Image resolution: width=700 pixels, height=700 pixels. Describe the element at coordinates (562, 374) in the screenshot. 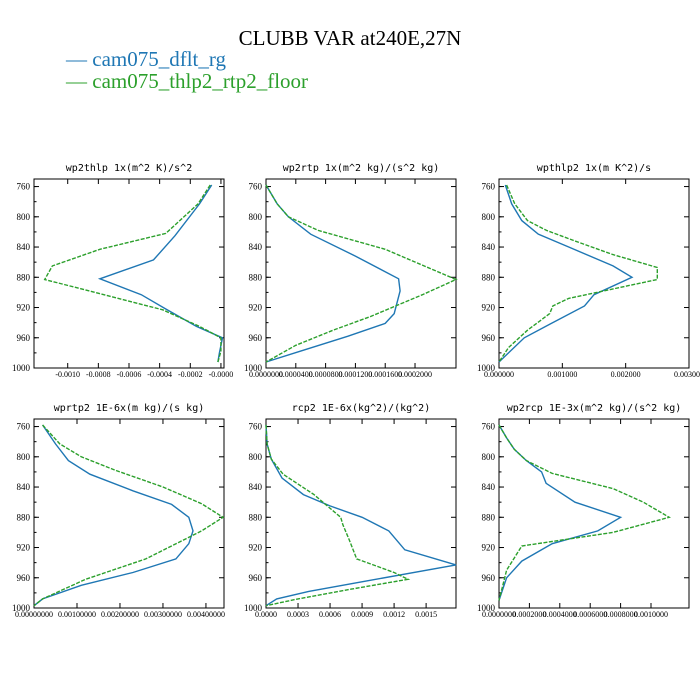

I see `x-tick-label: 0.001000` at that location.